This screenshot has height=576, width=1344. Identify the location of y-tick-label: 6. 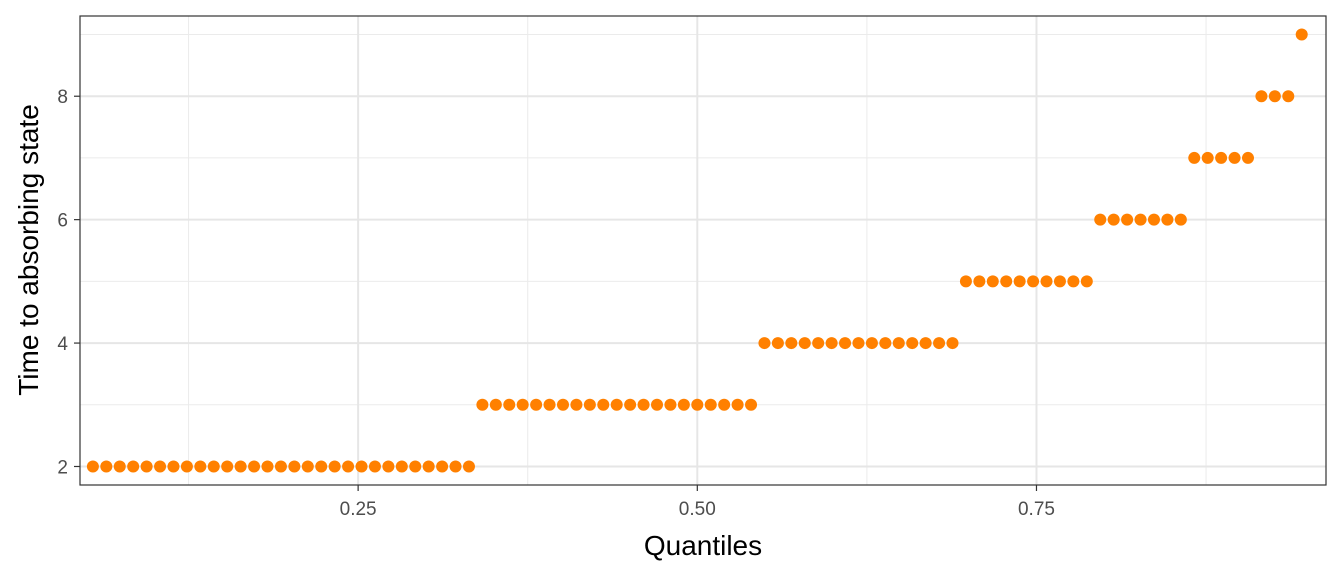
(62, 221).